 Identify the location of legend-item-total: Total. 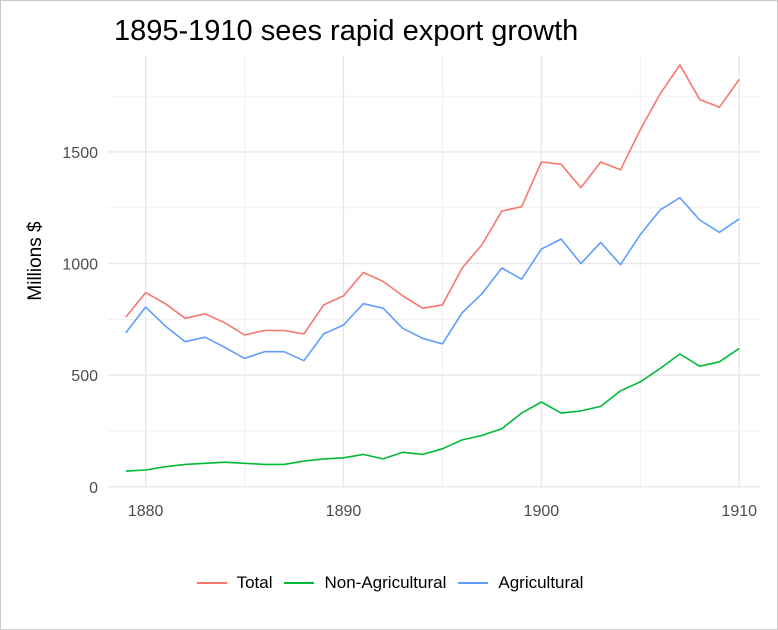
(234, 583).